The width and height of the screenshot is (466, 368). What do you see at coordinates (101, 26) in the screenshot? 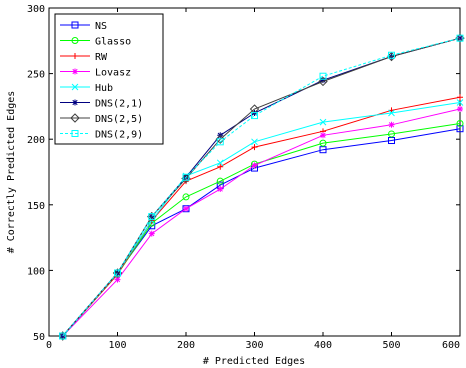
I see `legend-label: NS` at bounding box center [101, 26].